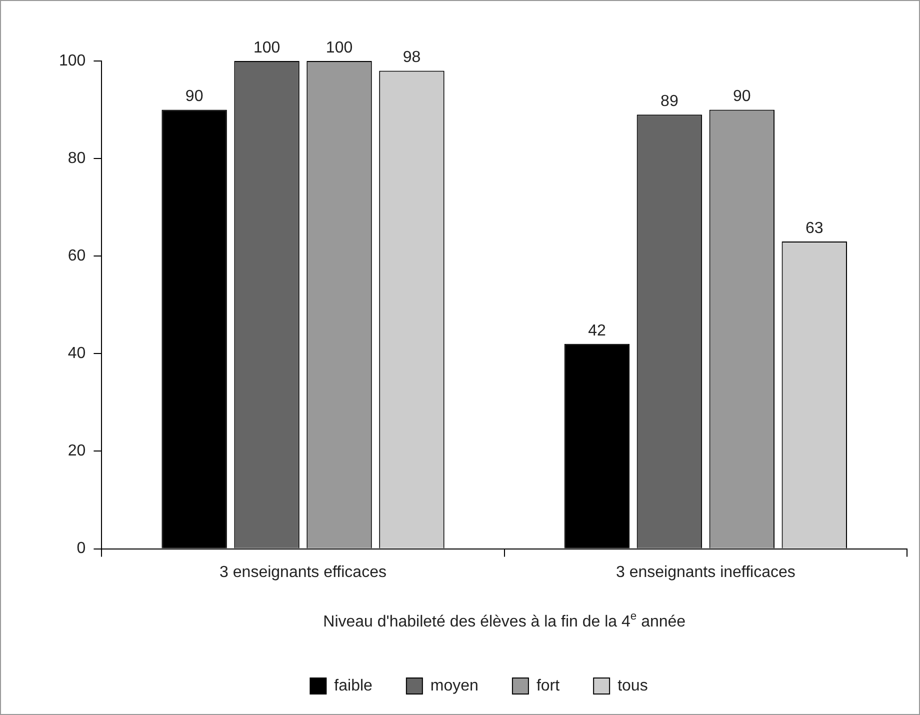 The width and height of the screenshot is (920, 715). Describe the element at coordinates (706, 572) in the screenshot. I see `x-tick-label: 3 enseignants inefficaces` at that location.